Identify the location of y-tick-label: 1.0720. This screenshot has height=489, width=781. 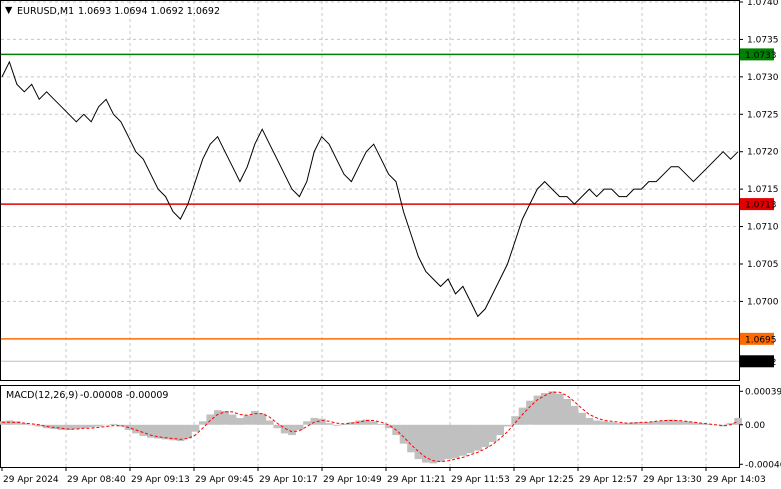
(763, 153).